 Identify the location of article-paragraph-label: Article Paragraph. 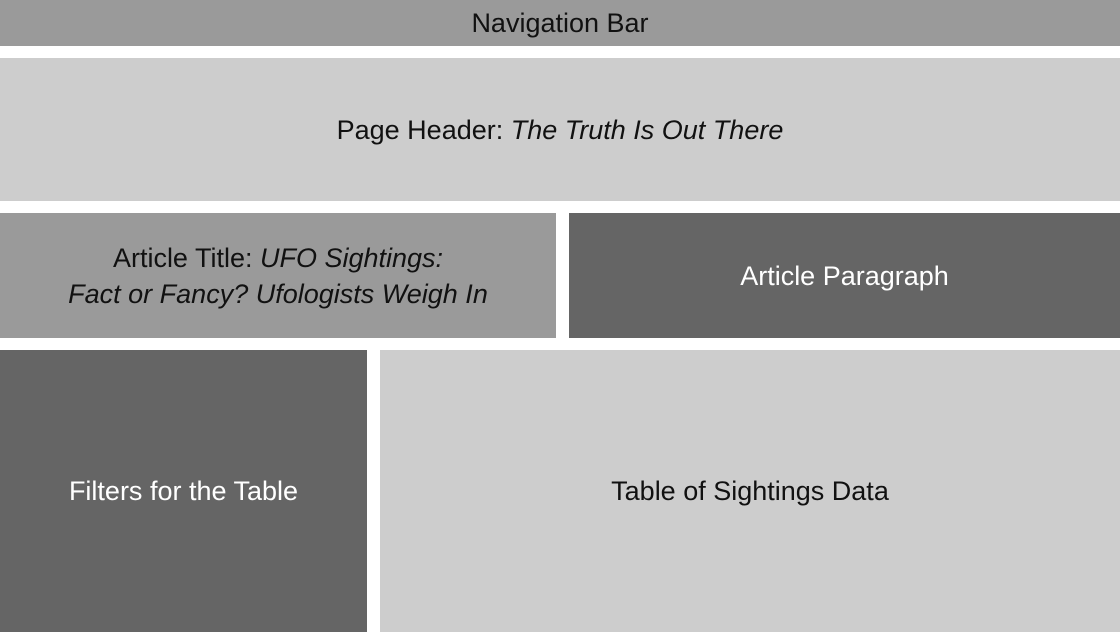
(844, 275).